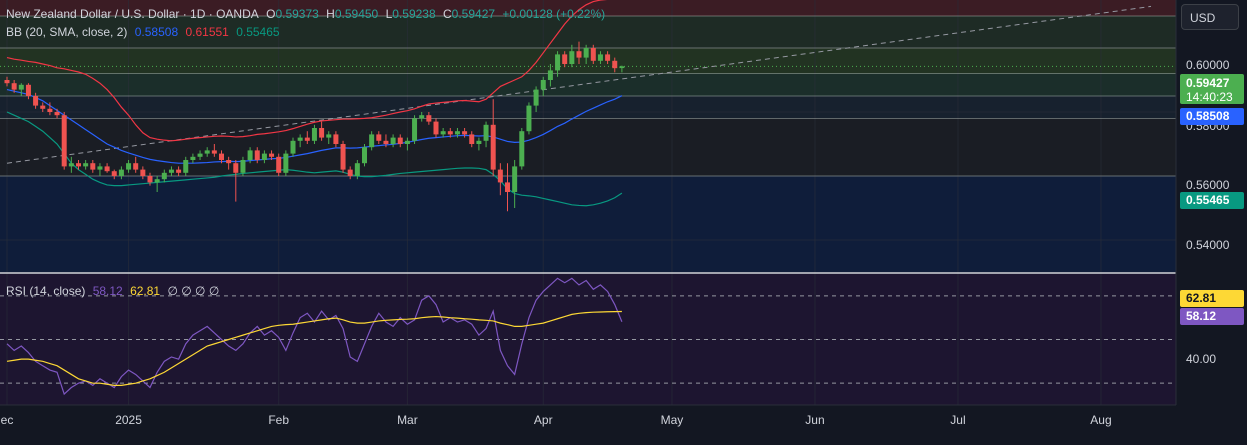  What do you see at coordinates (156, 32) in the screenshot?
I see `bb-basis-value: 0.58508` at bounding box center [156, 32].